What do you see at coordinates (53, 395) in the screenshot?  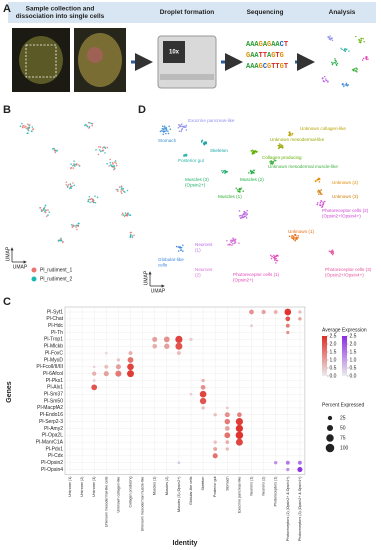 I see `gene-label: Pl-Sm37` at bounding box center [53, 395].